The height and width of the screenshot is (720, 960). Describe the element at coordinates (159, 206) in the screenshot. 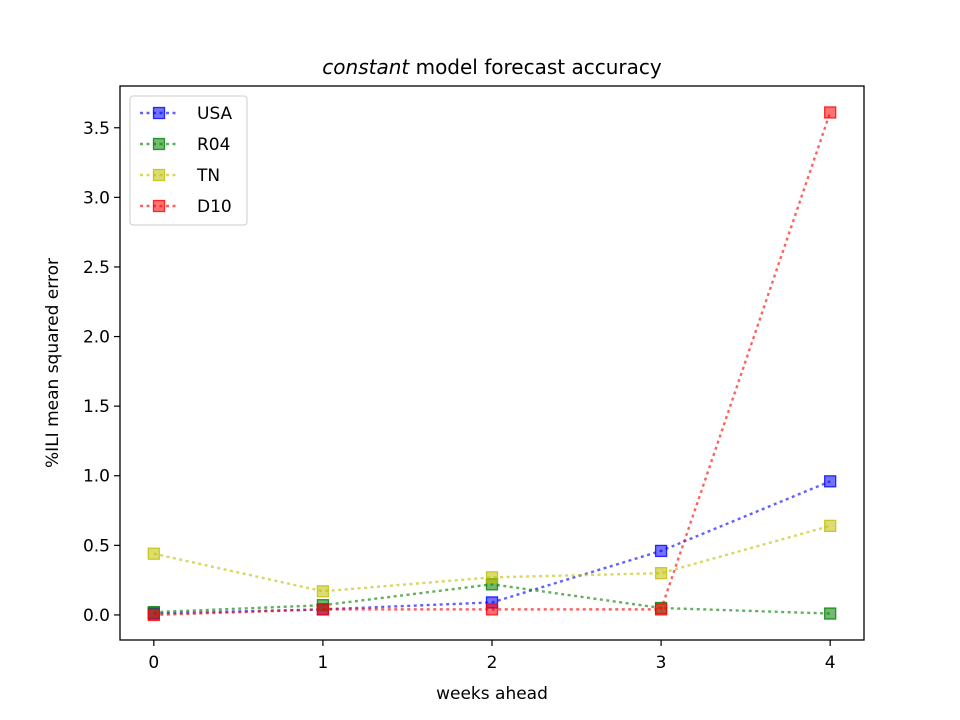

I see `legend-marker-d10` at that location.